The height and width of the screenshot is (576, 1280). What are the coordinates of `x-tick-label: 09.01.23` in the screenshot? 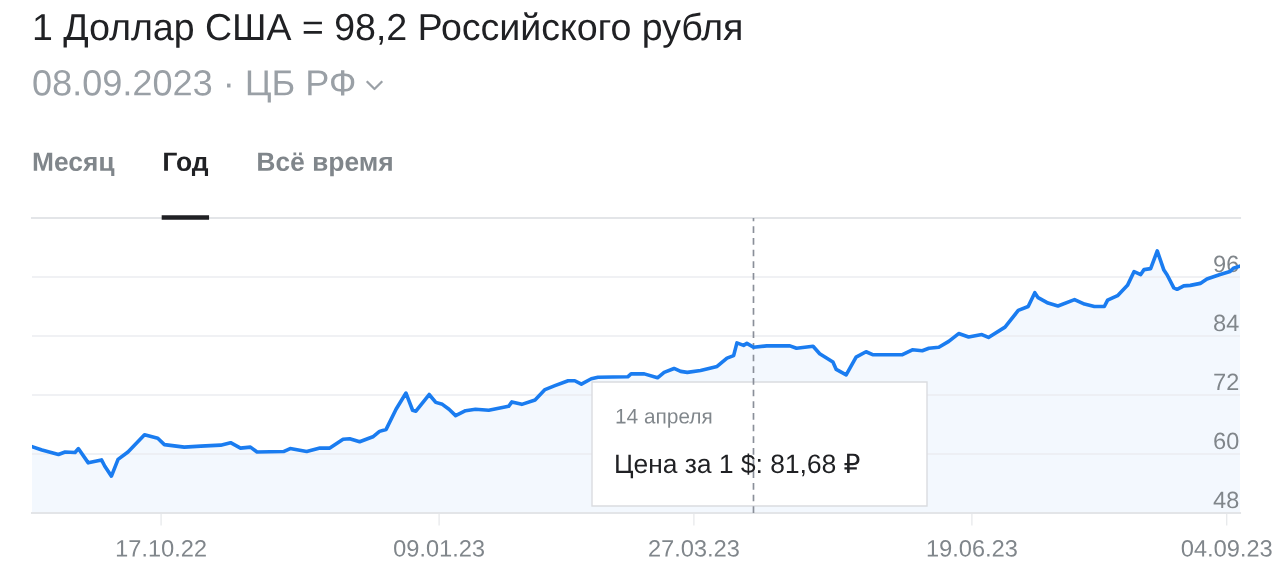 It's located at (439, 548).